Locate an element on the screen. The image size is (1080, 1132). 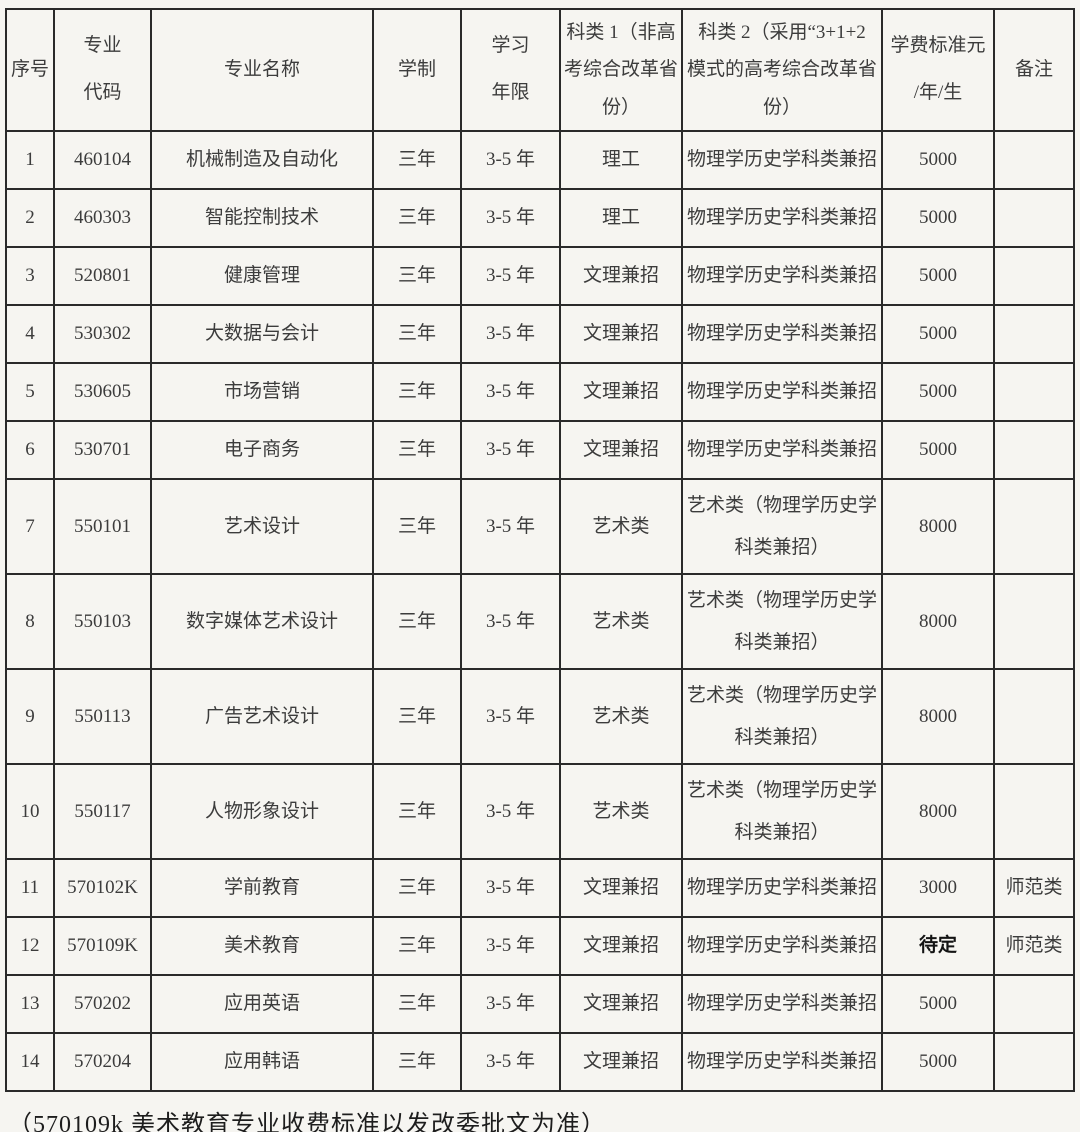
table-row: 1 460104 机械制造及自动化 三年 3-5 年理工 物理学历史学科类兼招 5000 is located at coordinates (540, 160).